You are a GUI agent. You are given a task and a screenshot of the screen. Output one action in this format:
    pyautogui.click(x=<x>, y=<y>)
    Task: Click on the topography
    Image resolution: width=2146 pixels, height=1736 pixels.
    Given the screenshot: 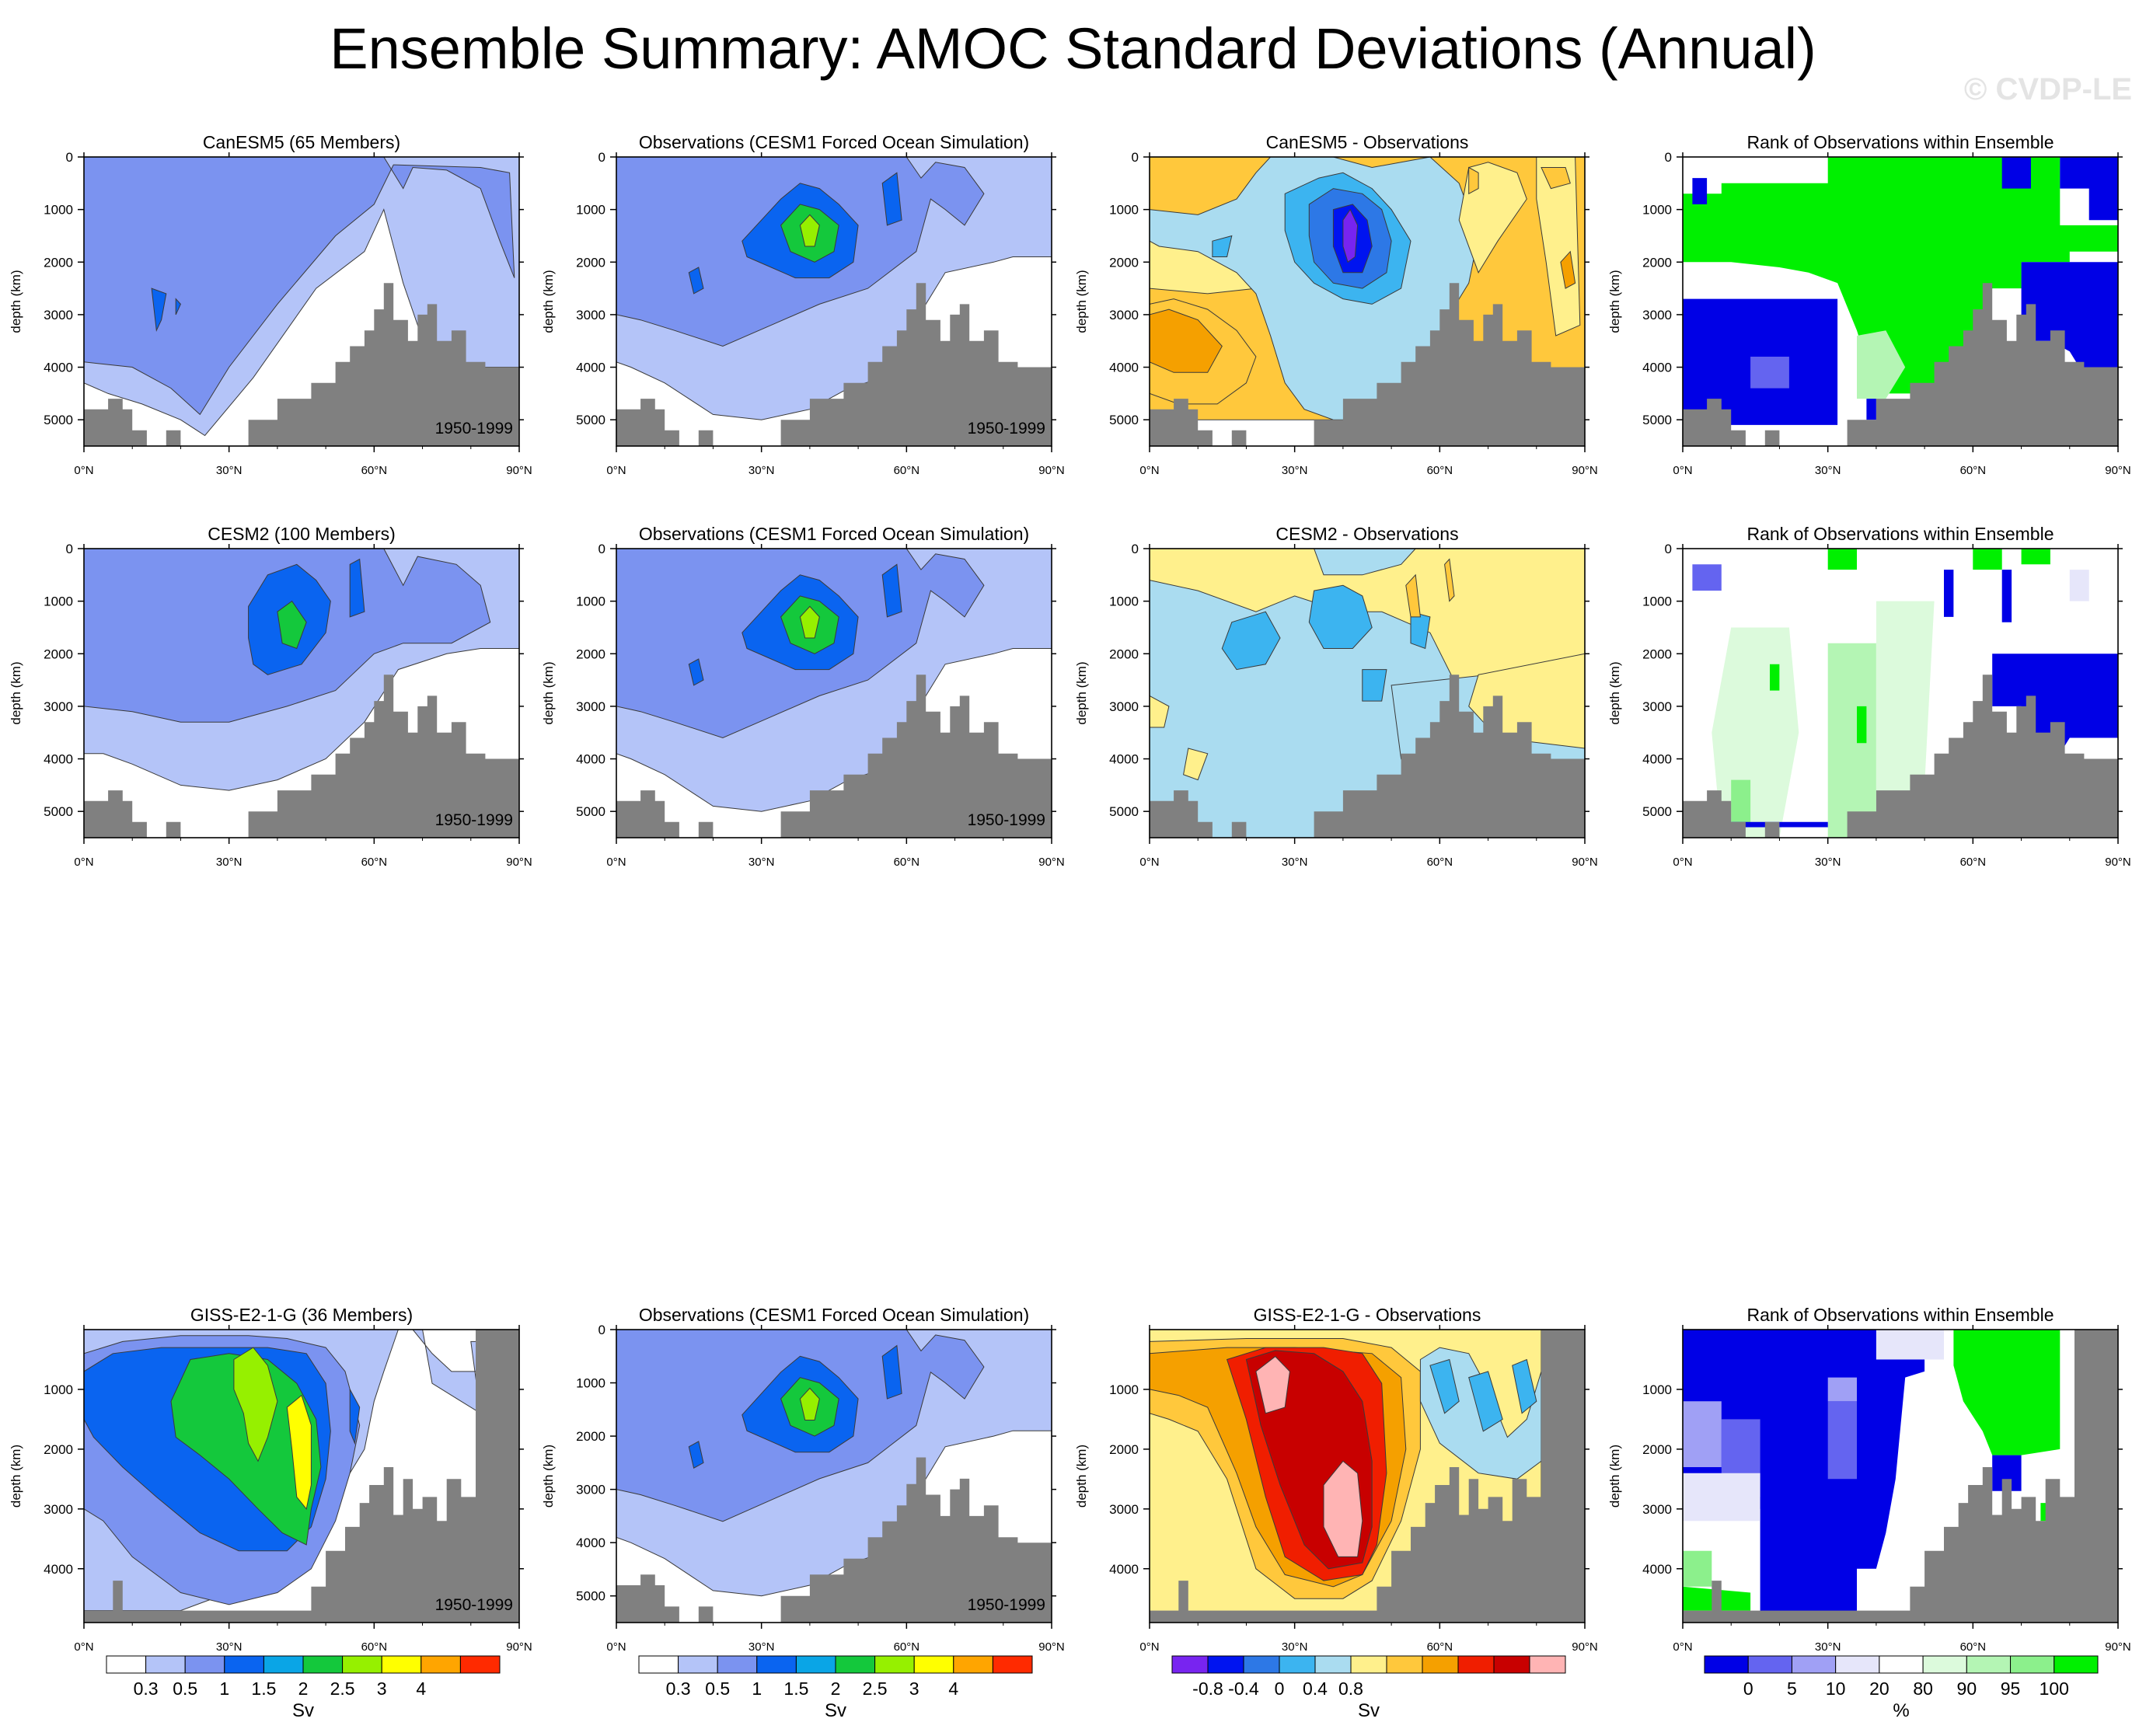 What is the action you would take?
    pyautogui.click(x=1368, y=756)
    